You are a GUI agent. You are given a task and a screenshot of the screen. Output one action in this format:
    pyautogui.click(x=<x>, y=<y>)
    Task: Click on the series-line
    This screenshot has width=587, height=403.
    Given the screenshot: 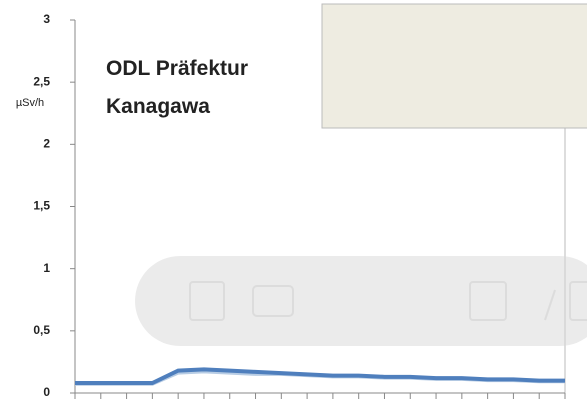 What is the action you would take?
    pyautogui.click(x=320, y=376)
    